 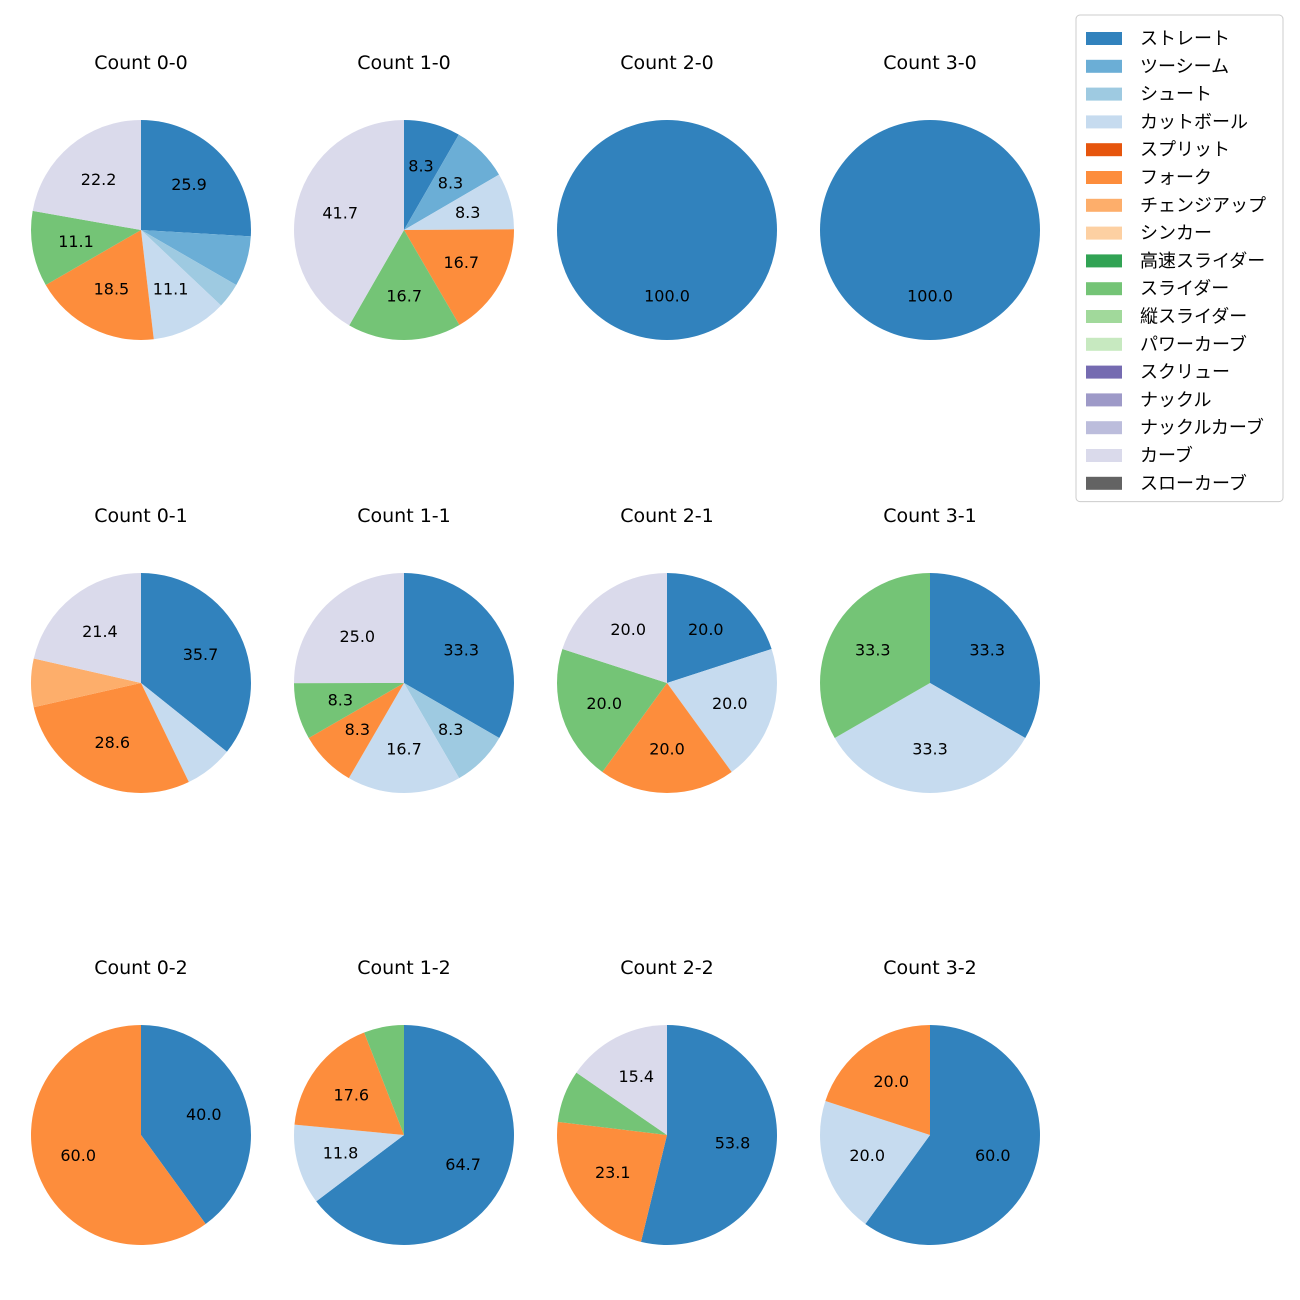 I want to click on pie-count-3-0: Count 3-0 100.0, so click(x=930, y=196).